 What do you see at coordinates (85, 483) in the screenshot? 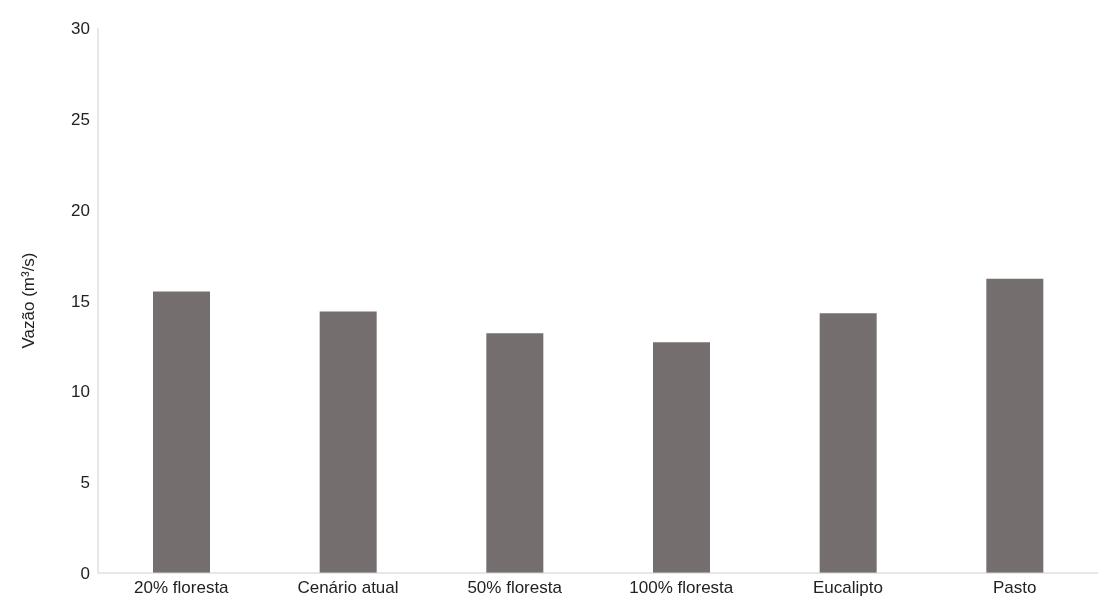
I see `y-tick-label: 5` at bounding box center [85, 483].